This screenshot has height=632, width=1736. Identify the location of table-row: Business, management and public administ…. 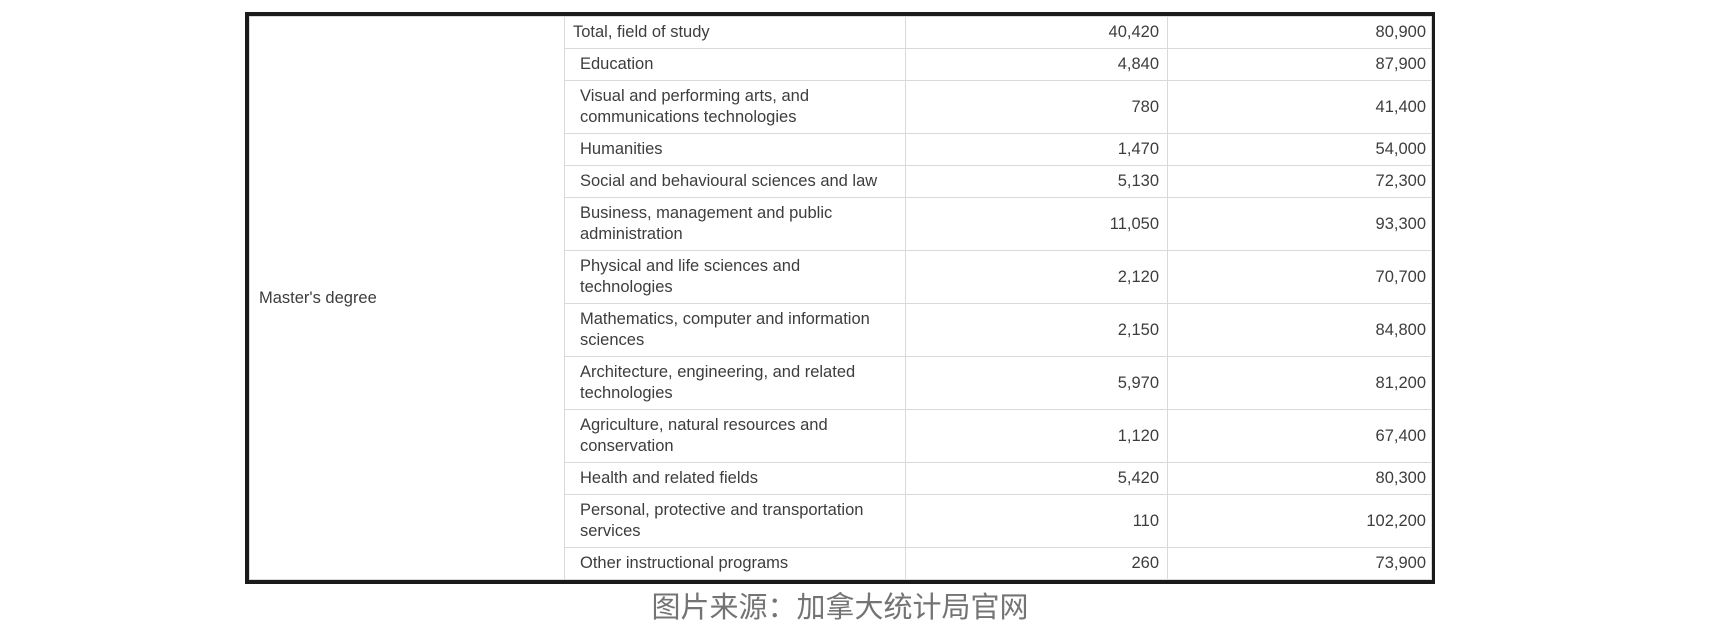
(841, 224).